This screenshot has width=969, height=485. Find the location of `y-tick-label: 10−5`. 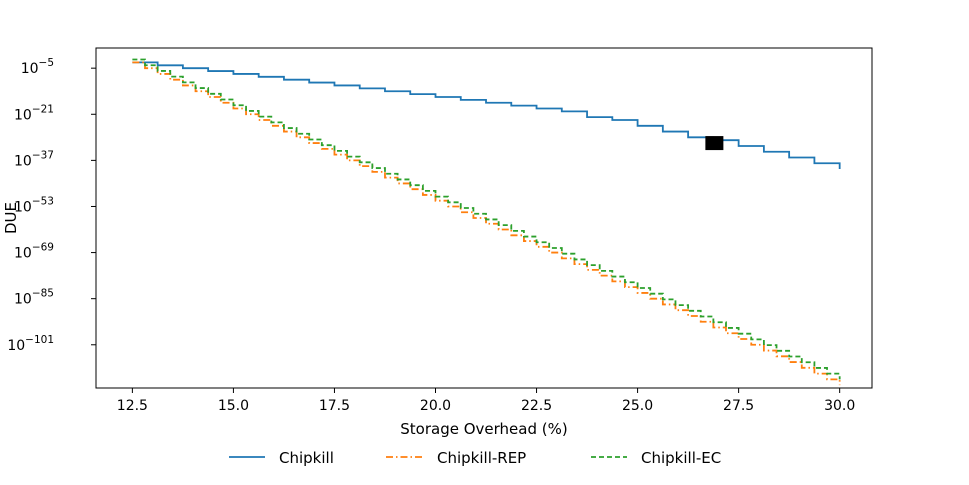

y-tick-label: 10−5 is located at coordinates (37, 67).